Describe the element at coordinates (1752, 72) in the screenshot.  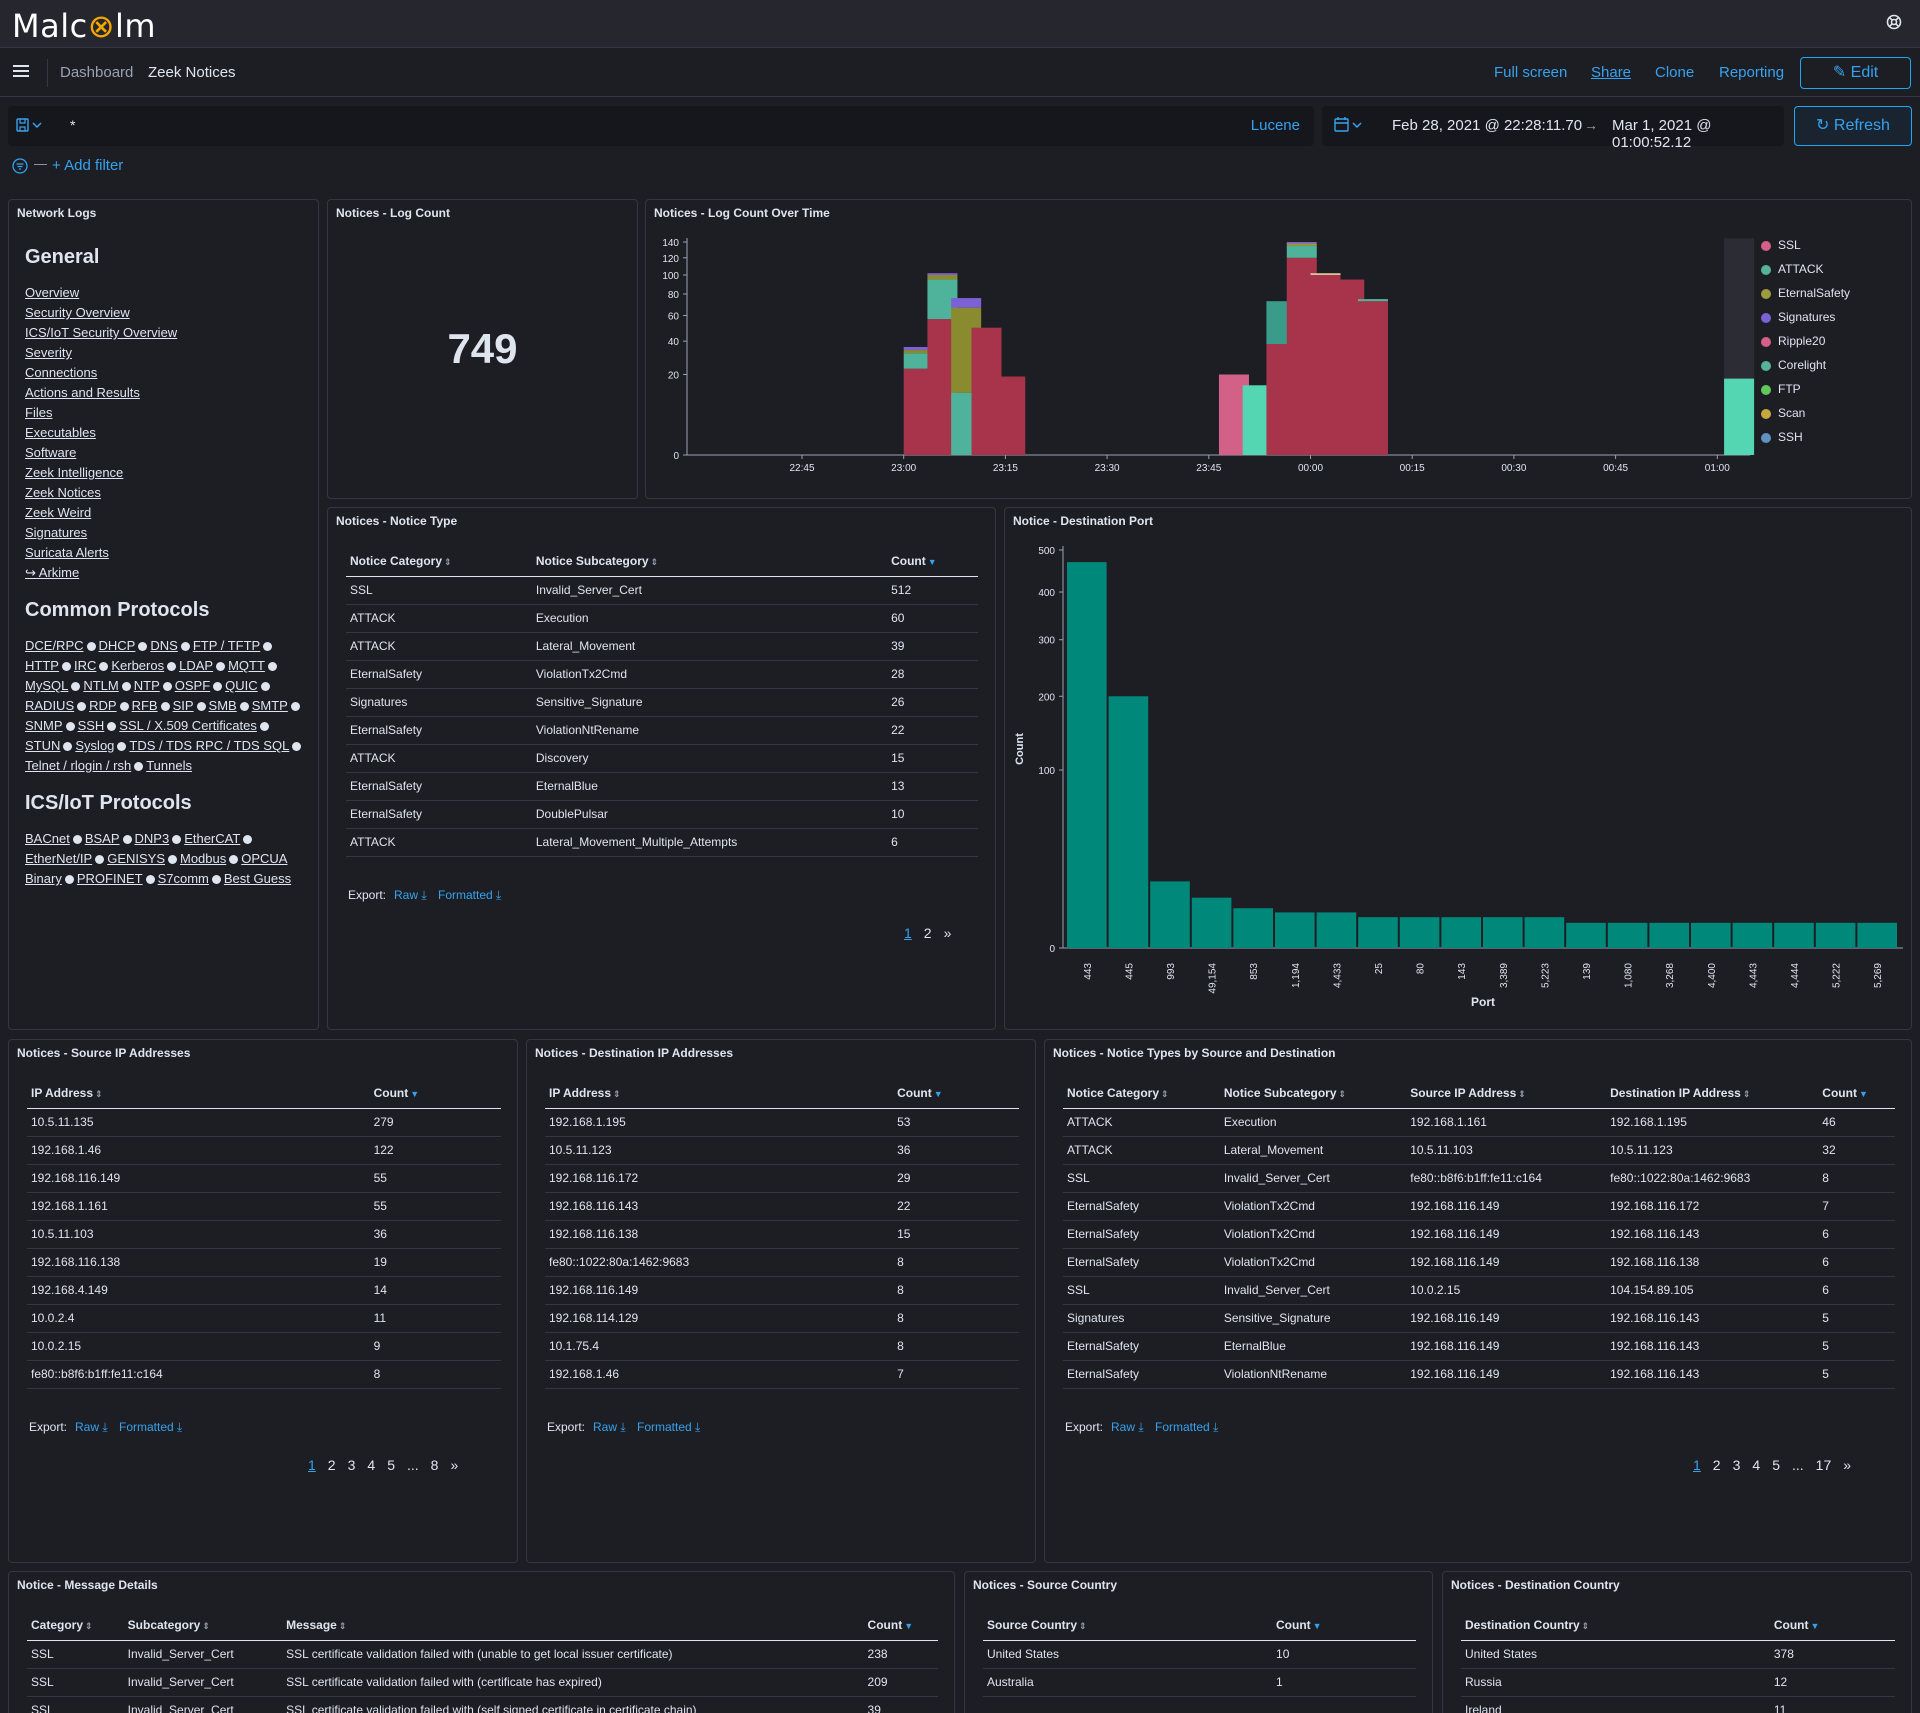
I see `reporting-link: Reporting` at that location.